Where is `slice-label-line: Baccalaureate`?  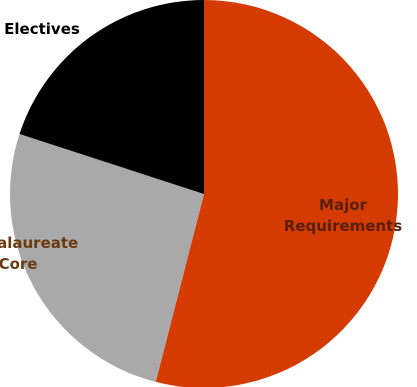
slice-label-line: Baccalaureate is located at coordinates (39, 243).